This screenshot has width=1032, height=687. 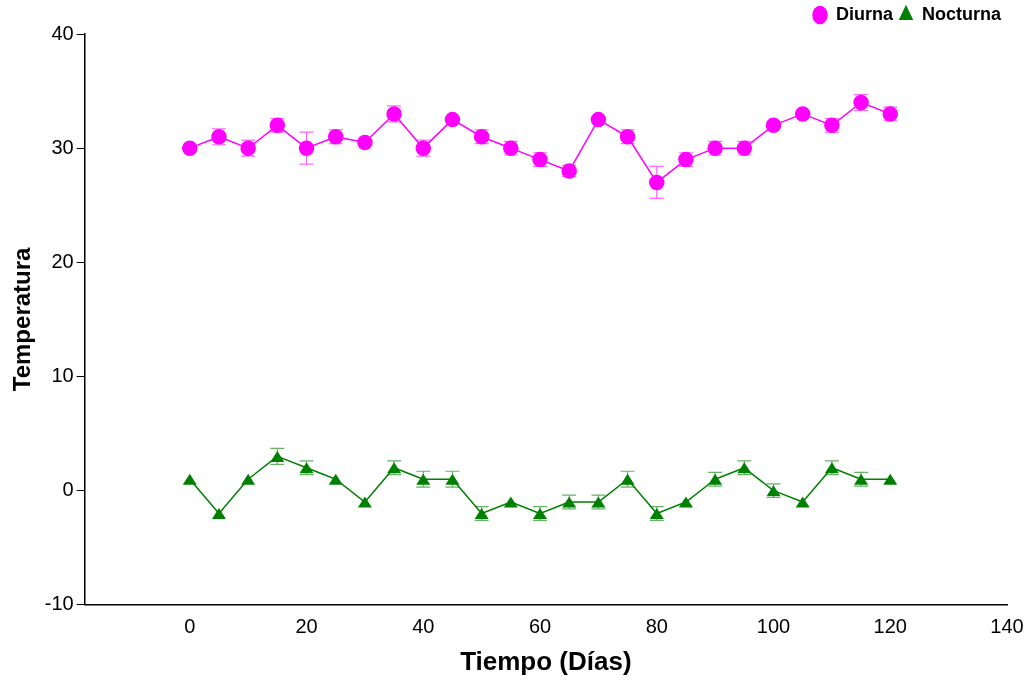 I want to click on y-tick-label: 30, so click(x=62, y=146).